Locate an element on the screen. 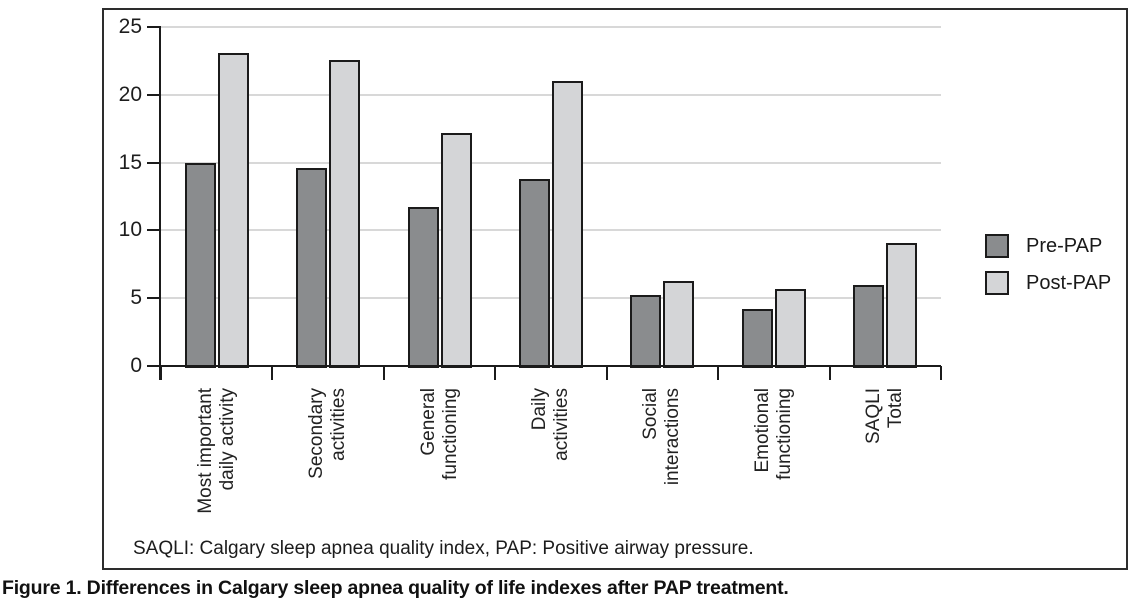  x-category-label-5: Social interactions is located at coordinates (662, 437).